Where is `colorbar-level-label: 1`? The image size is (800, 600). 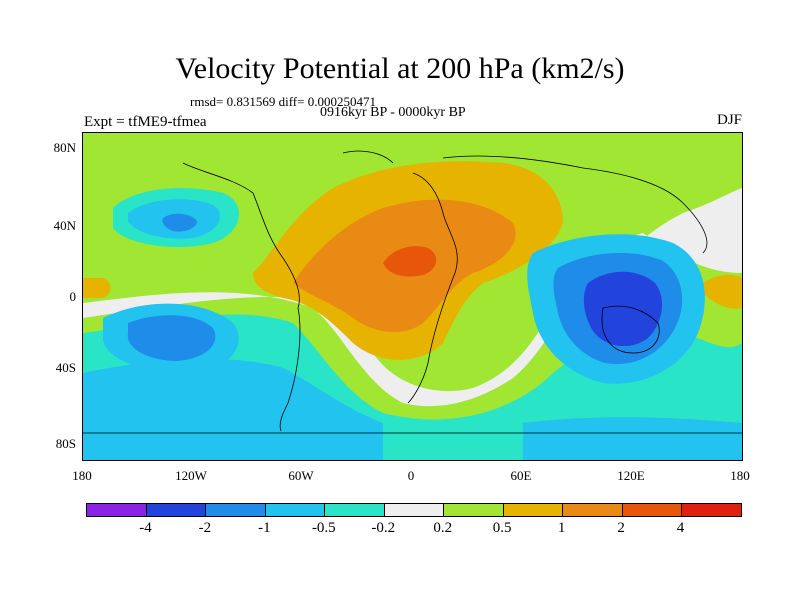 colorbar-level-label: 1 is located at coordinates (561, 528).